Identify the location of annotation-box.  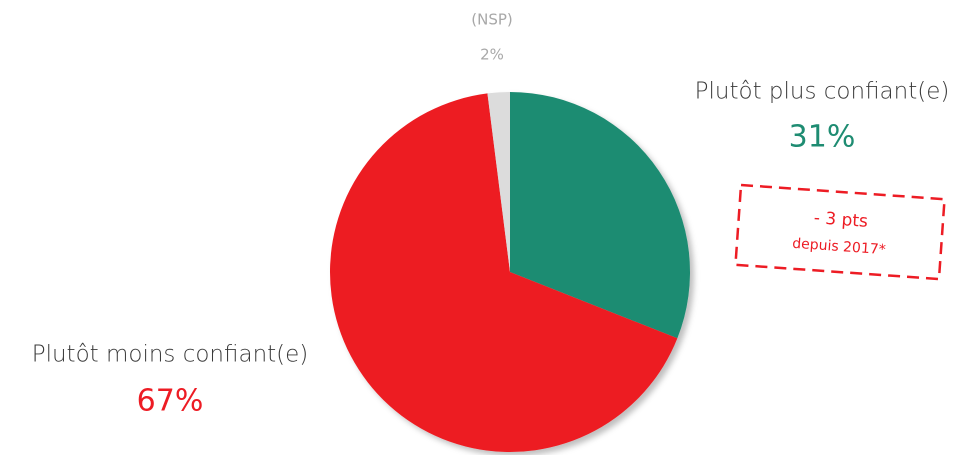
(840, 232).